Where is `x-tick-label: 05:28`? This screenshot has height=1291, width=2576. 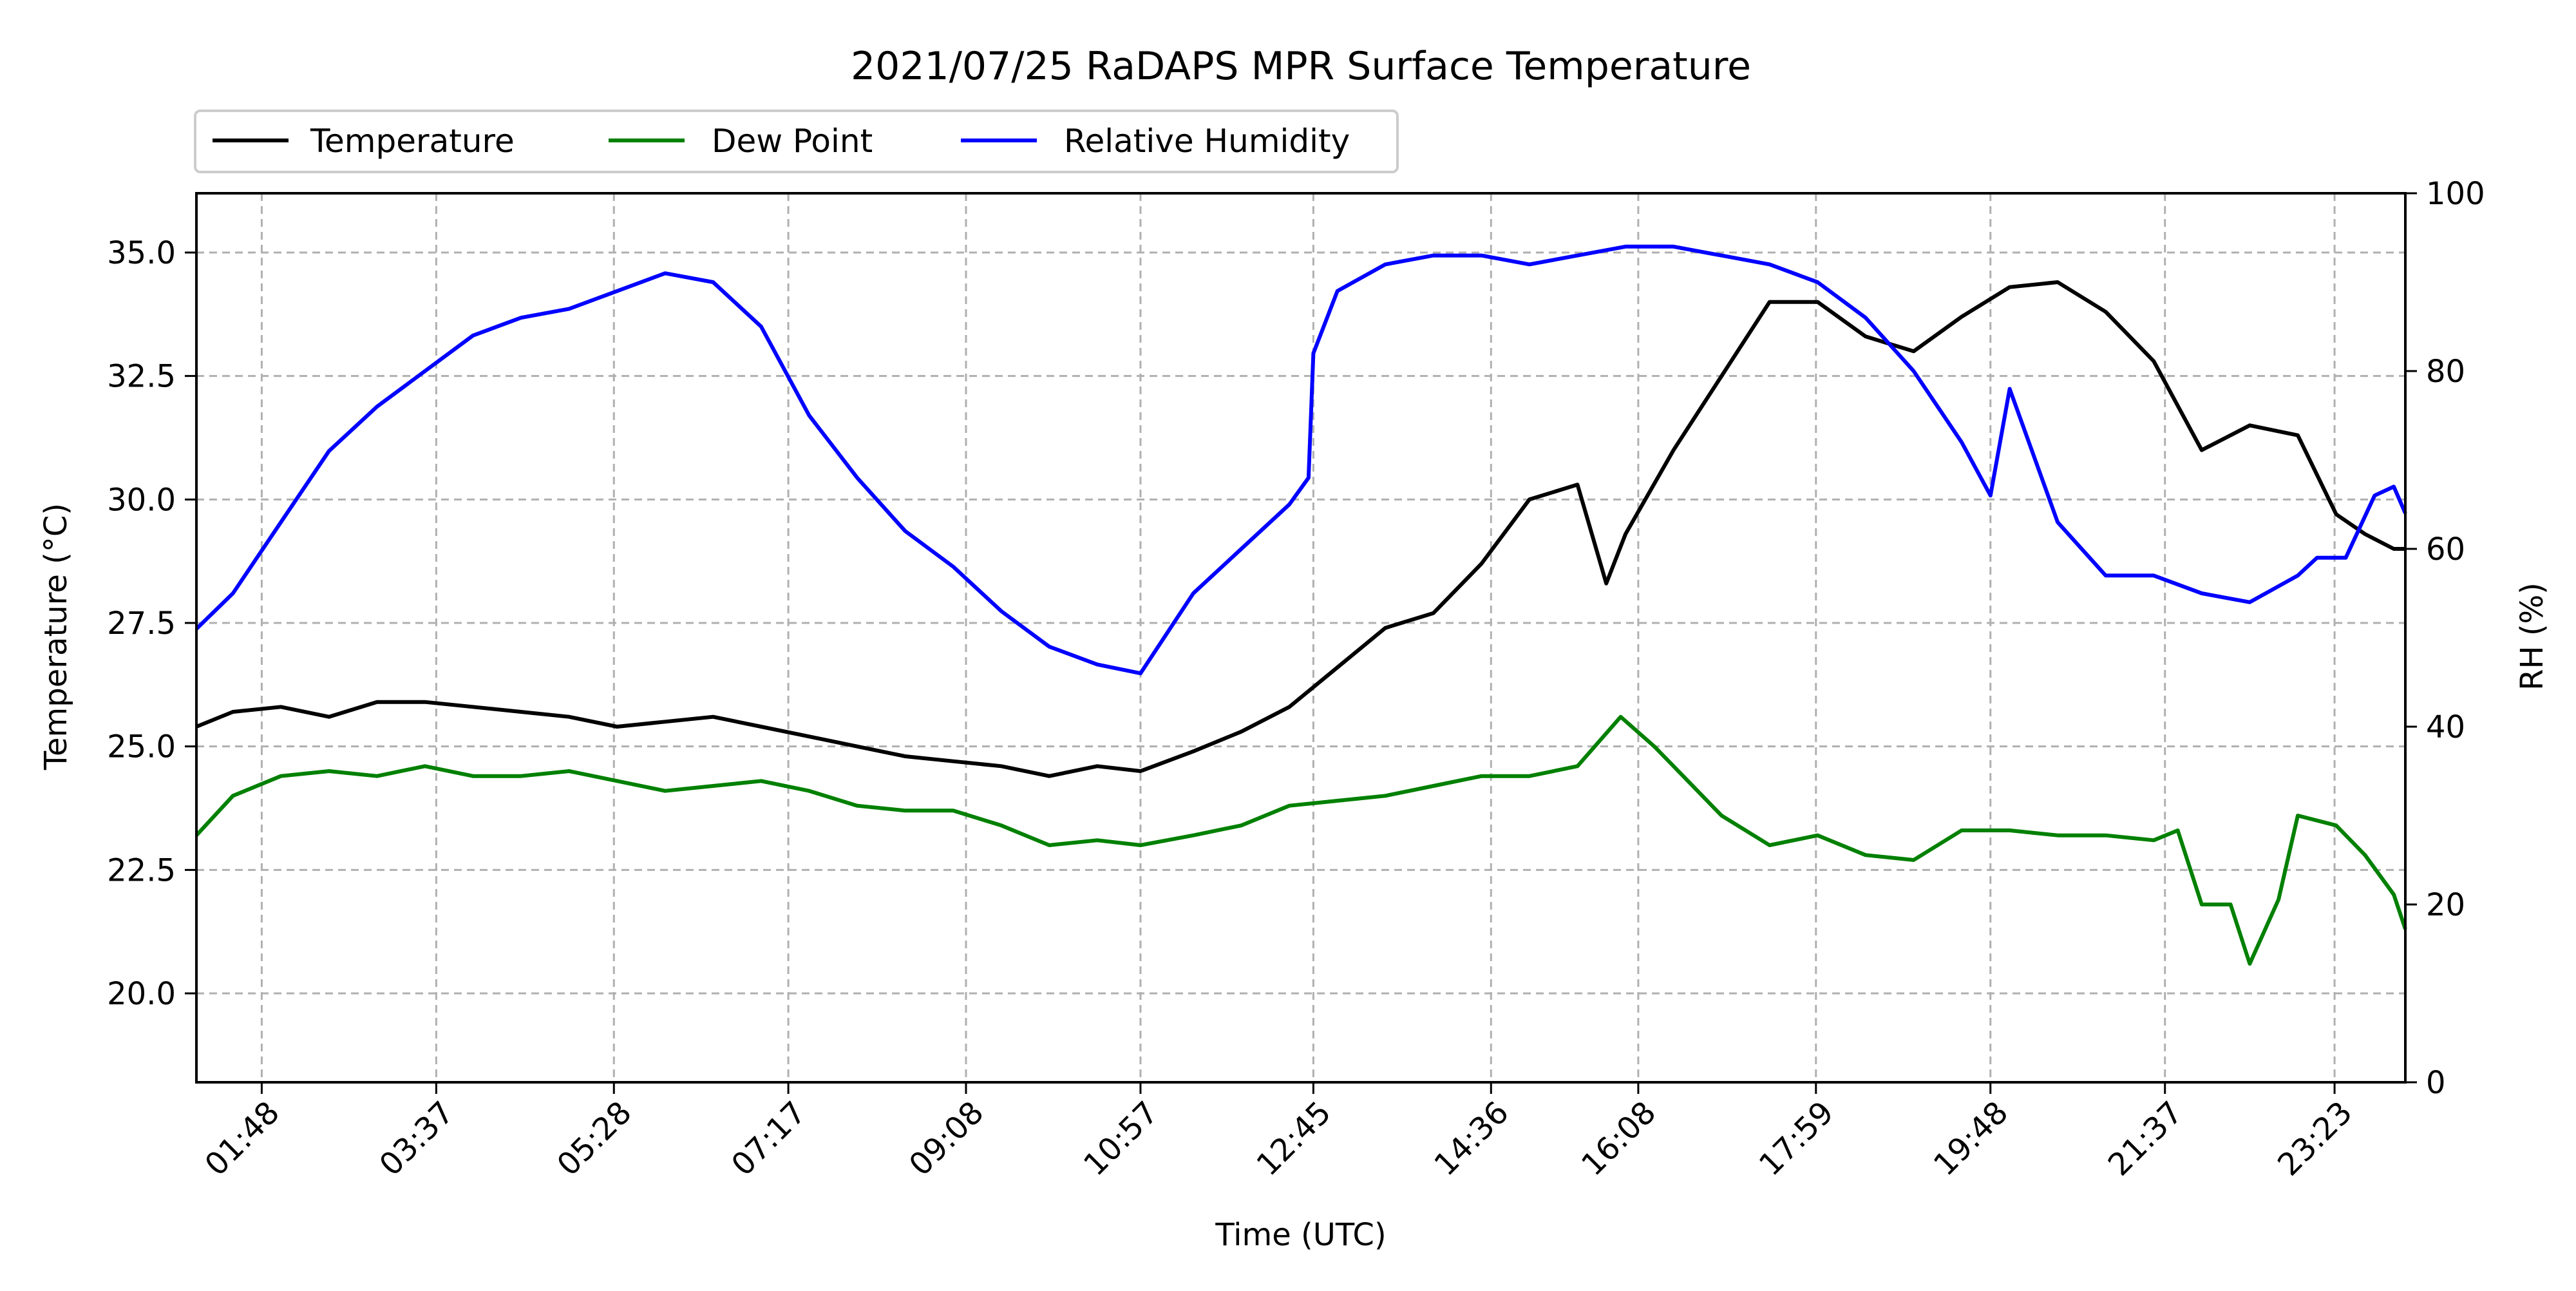 x-tick-label: 05:28 is located at coordinates (594, 1139).